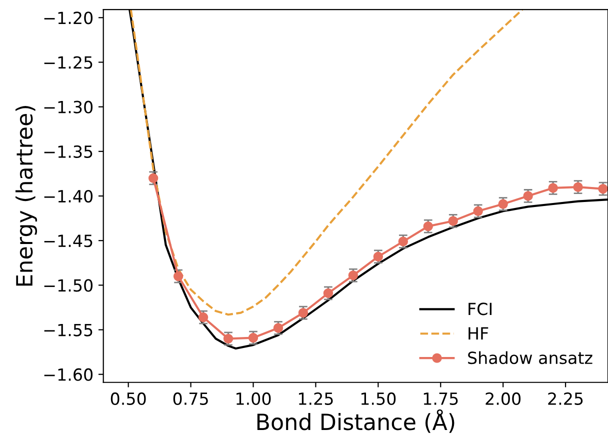 The image size is (608, 437). Describe the element at coordinates (530, 357) in the screenshot. I see `legend-label: Shadow ansatz` at that location.